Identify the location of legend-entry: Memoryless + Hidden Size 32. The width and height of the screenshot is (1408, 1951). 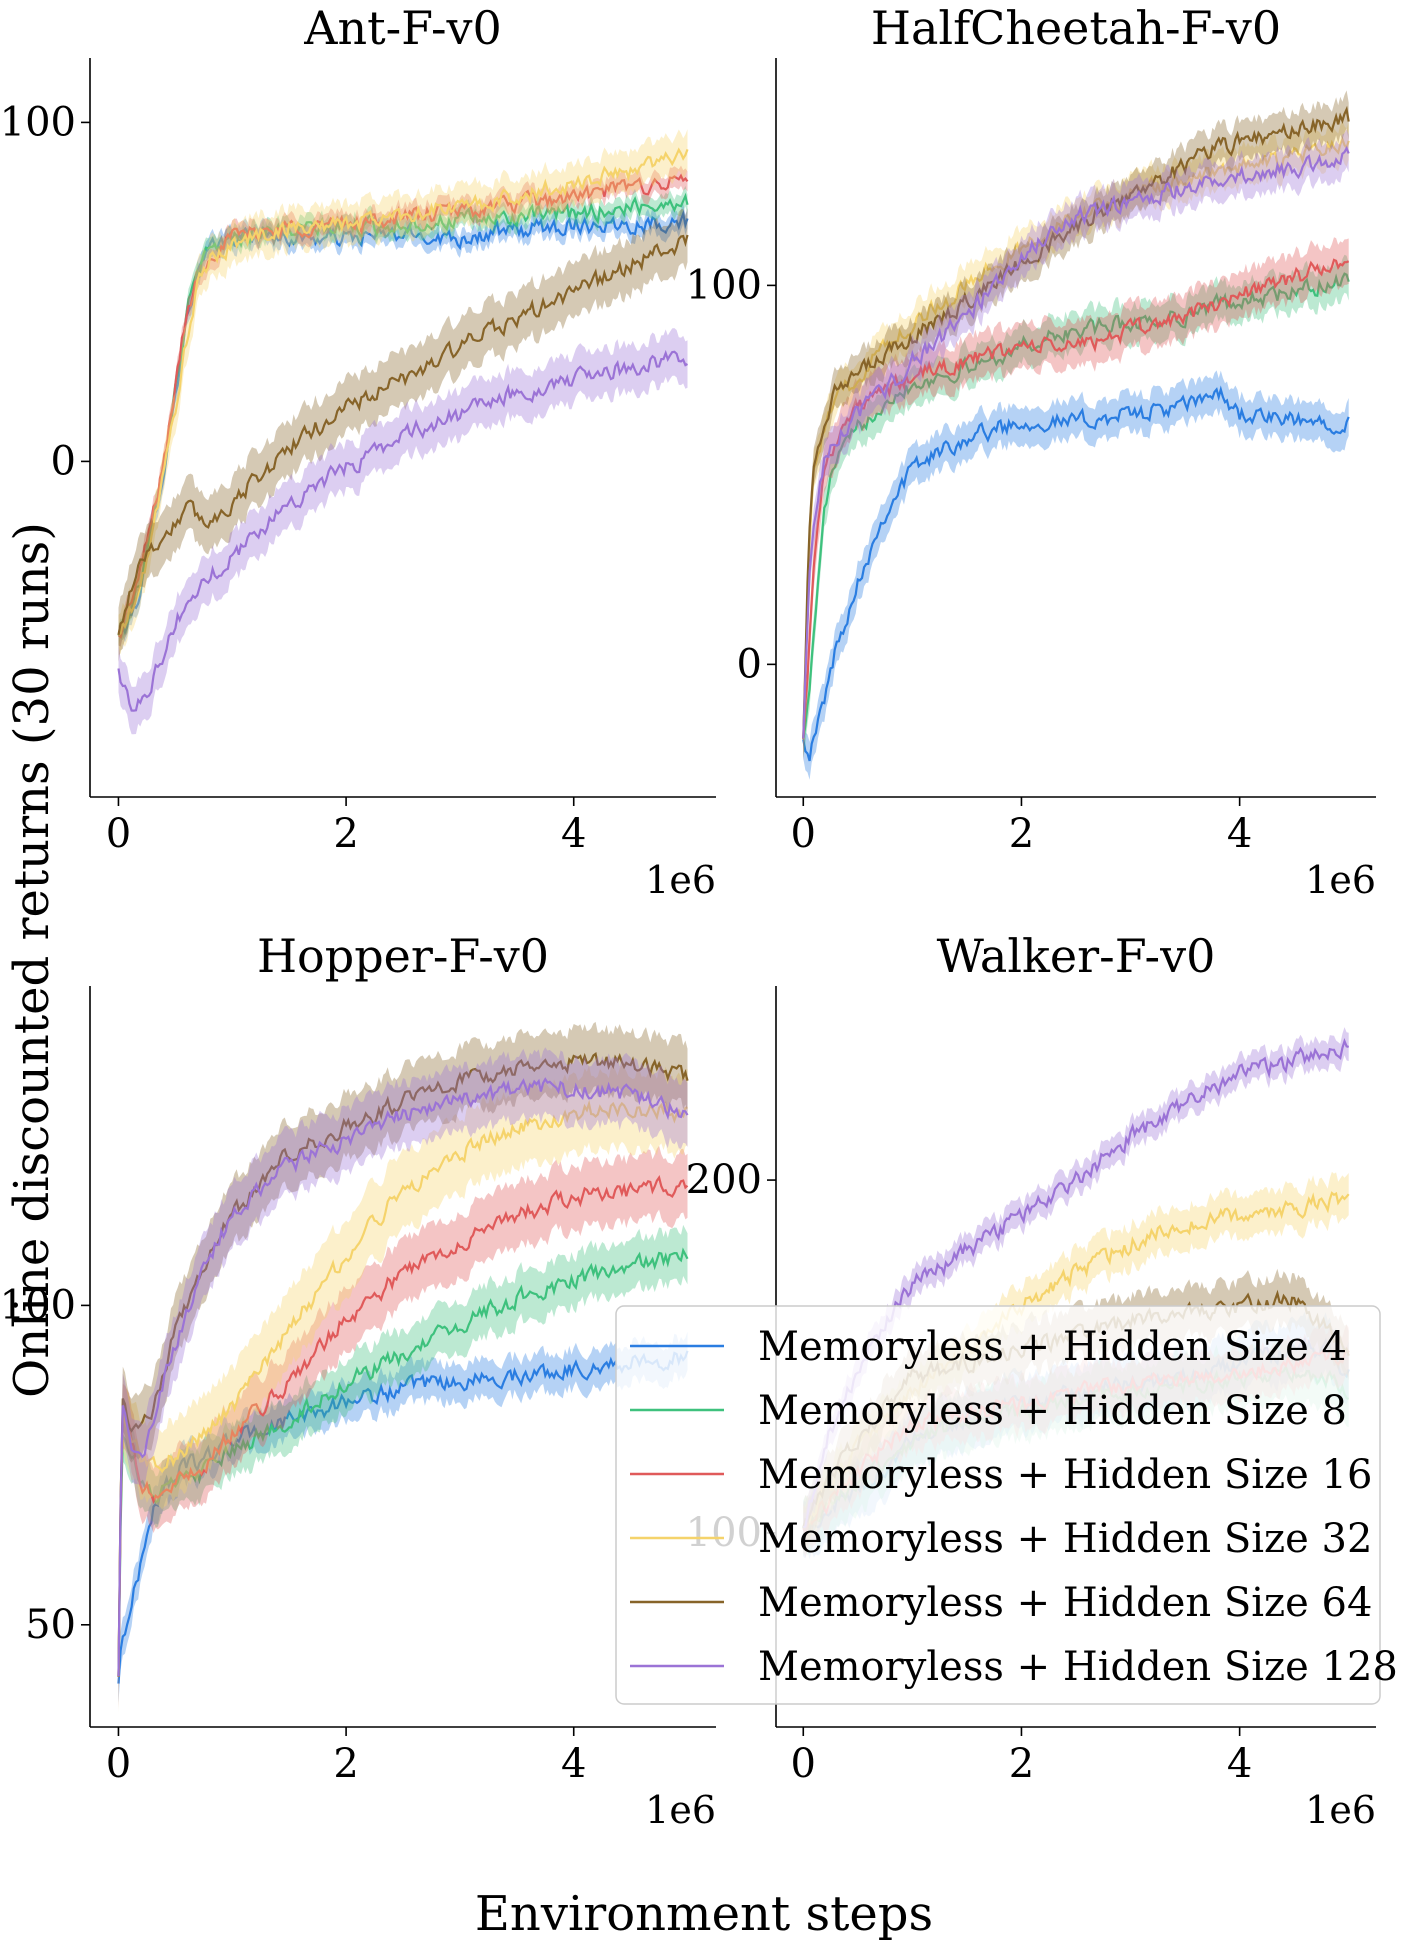
(1065, 1539).